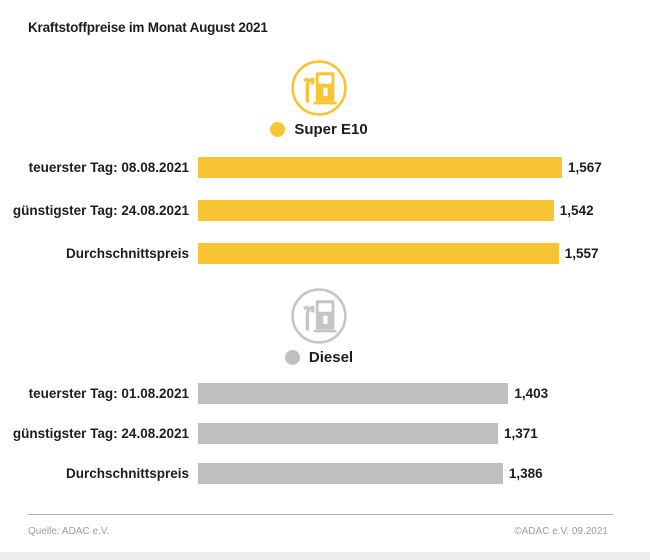 The height and width of the screenshot is (560, 650). Describe the element at coordinates (108, 393) in the screenshot. I see `bar-label: teuerster Tag: 01.08.2021` at that location.